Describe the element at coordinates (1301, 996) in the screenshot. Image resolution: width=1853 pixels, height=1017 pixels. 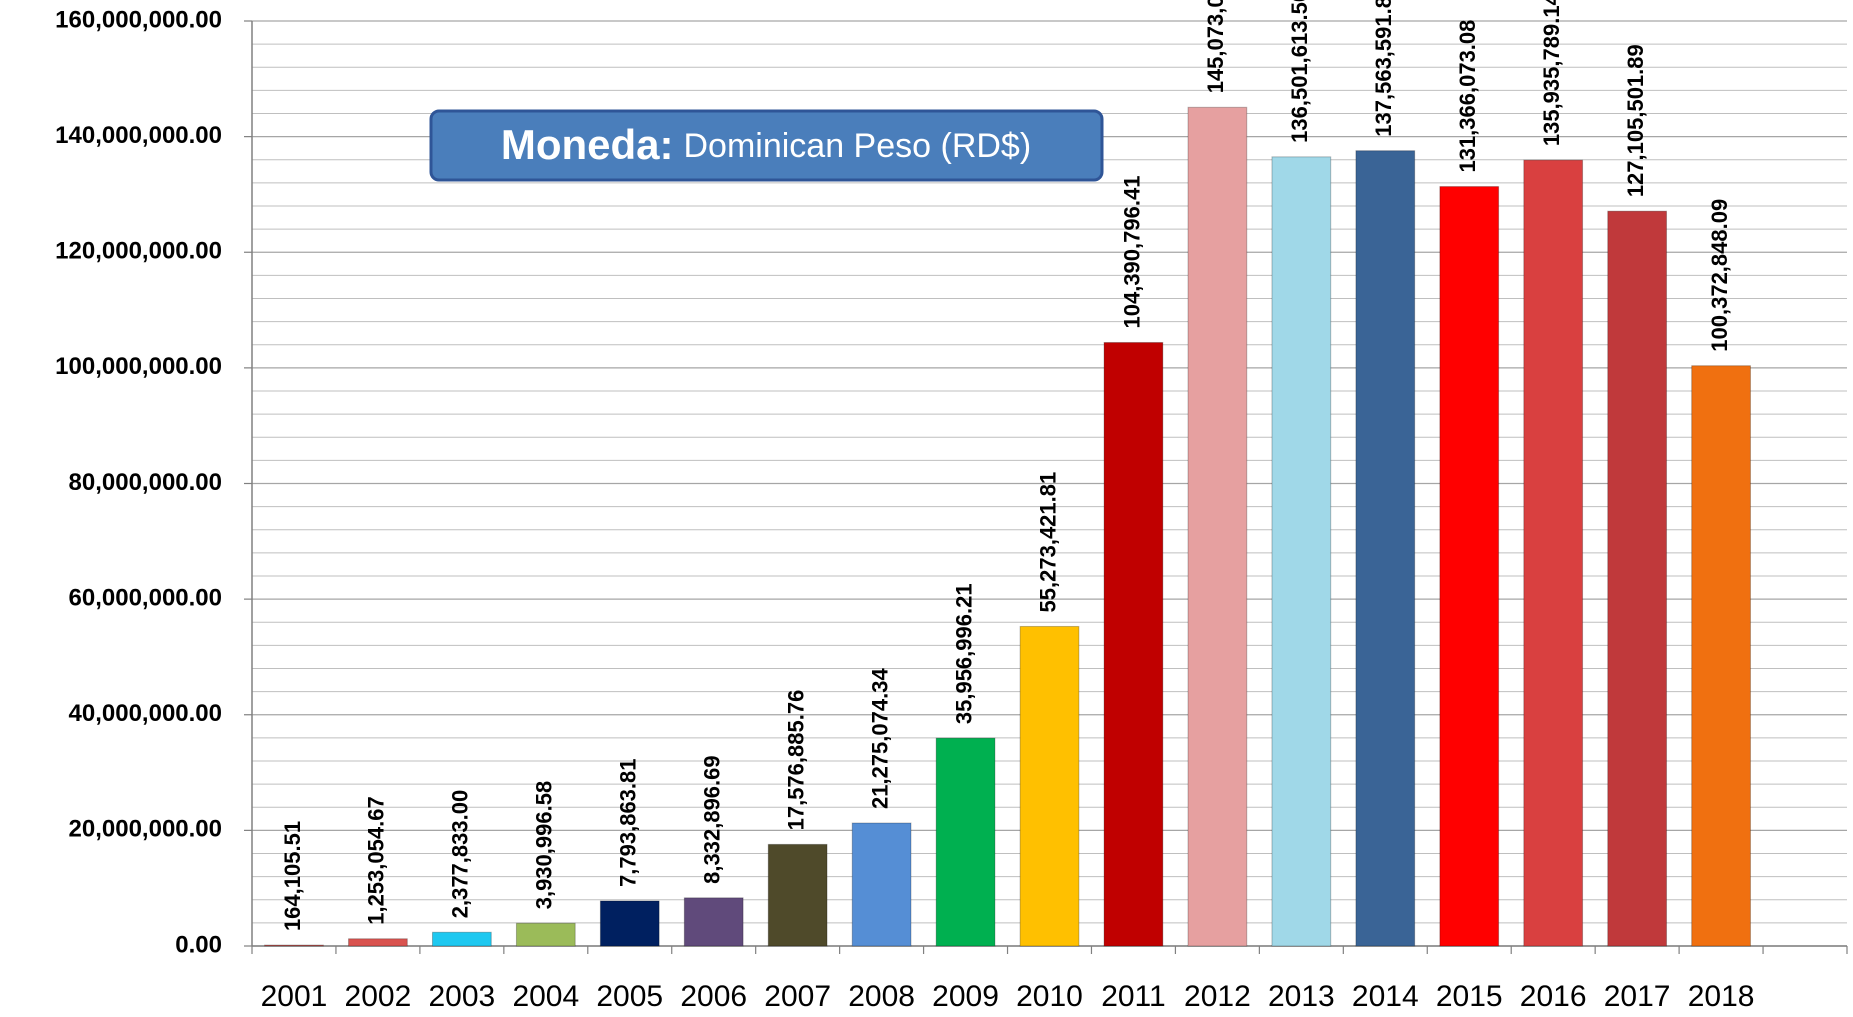
I see `x-tick-label: 2013` at that location.